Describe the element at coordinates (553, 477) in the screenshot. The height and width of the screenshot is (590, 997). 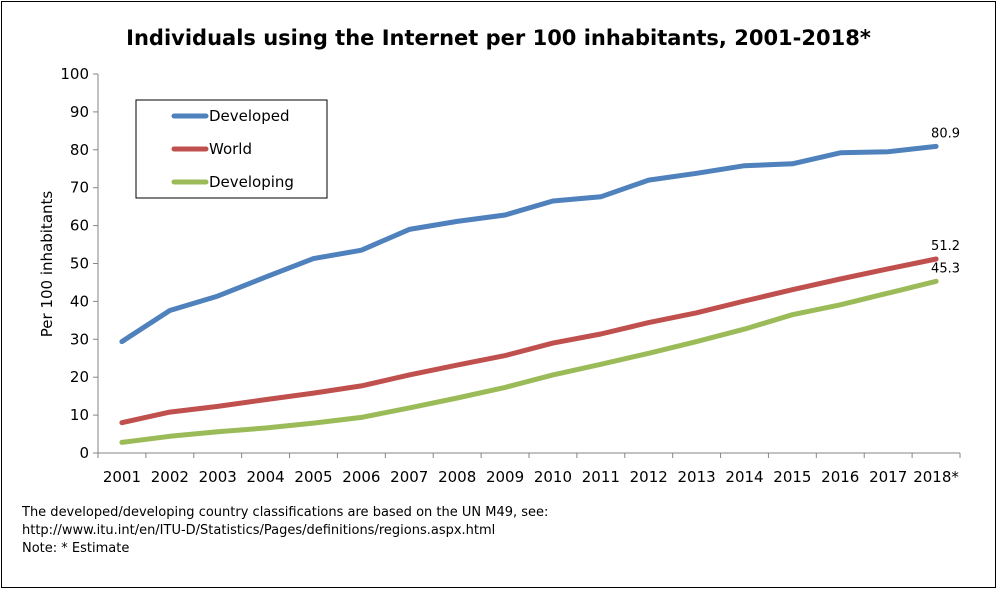
I see `x-tick-label: 2010` at that location.